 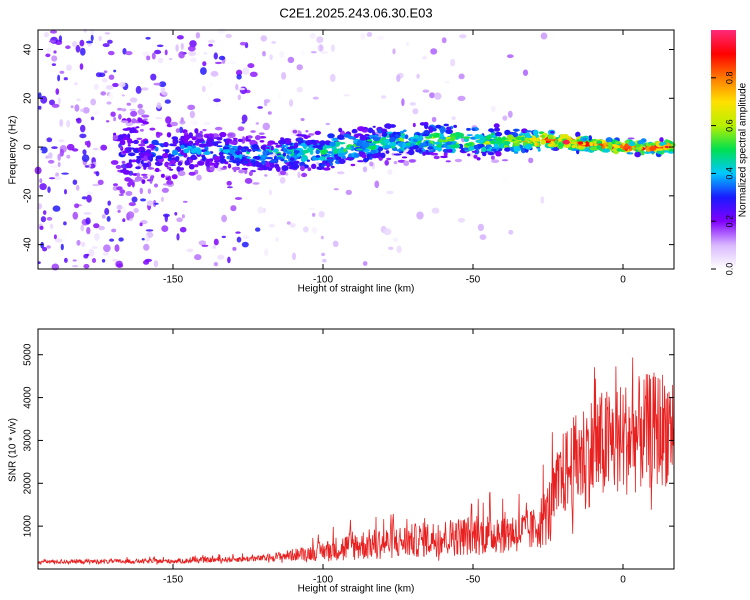 I want to click on colorbar-label: Normalized spectral amplitude, so click(x=743, y=149).